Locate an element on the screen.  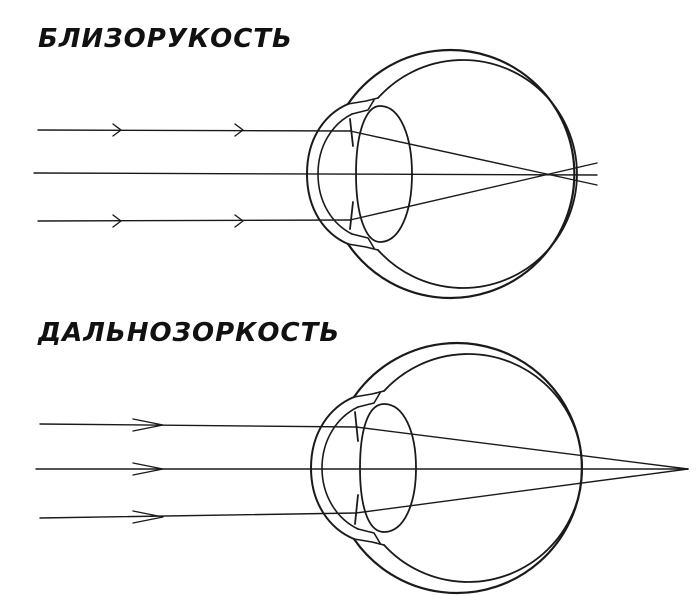
hyperopia-ray-lower-refracted is located at coordinates (522, 491).